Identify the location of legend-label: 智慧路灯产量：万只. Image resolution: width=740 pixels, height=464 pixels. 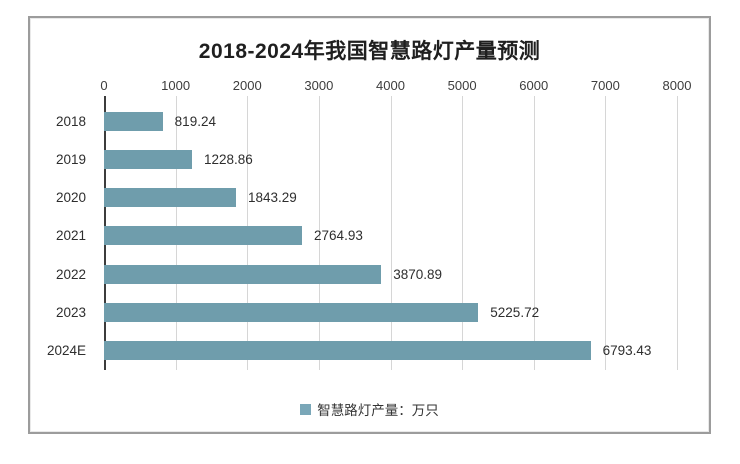
(378, 410).